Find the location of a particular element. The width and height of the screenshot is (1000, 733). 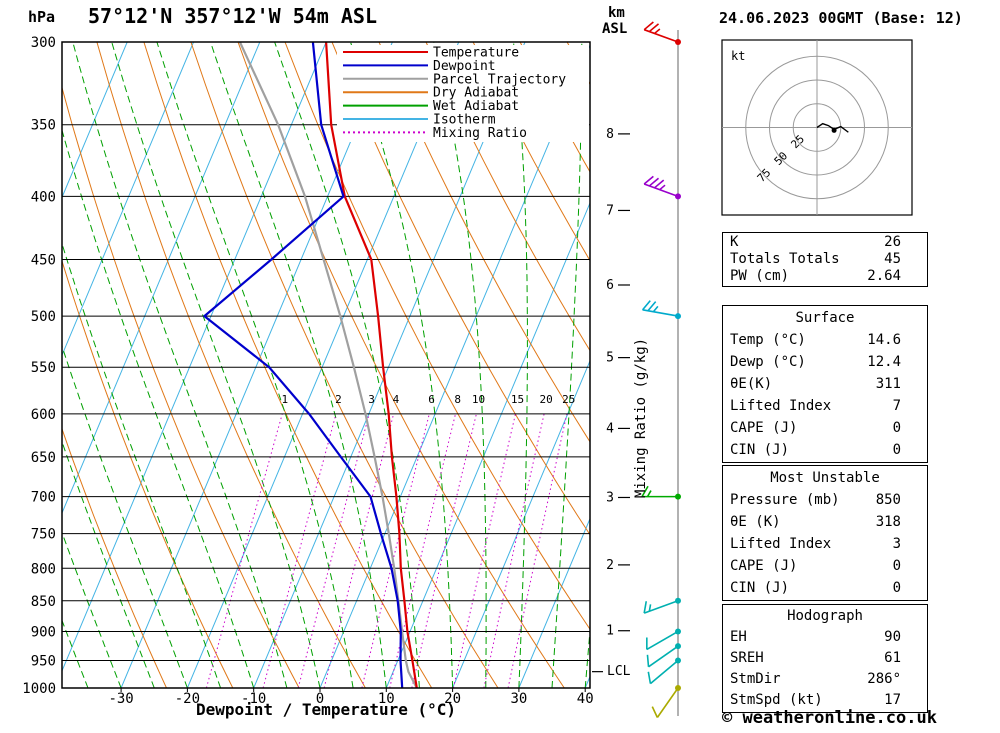

legend-label: Dewpoint is located at coordinates (464, 66).